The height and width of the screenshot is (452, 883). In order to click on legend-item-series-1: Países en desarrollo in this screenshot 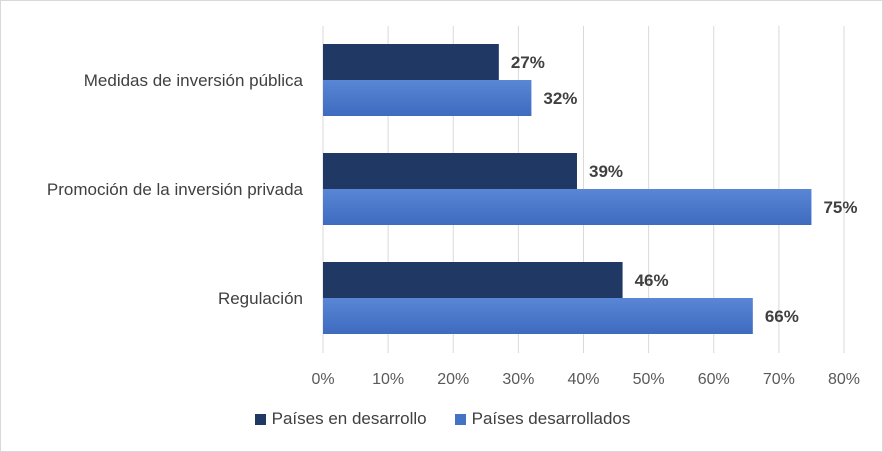, I will do `click(340, 419)`.